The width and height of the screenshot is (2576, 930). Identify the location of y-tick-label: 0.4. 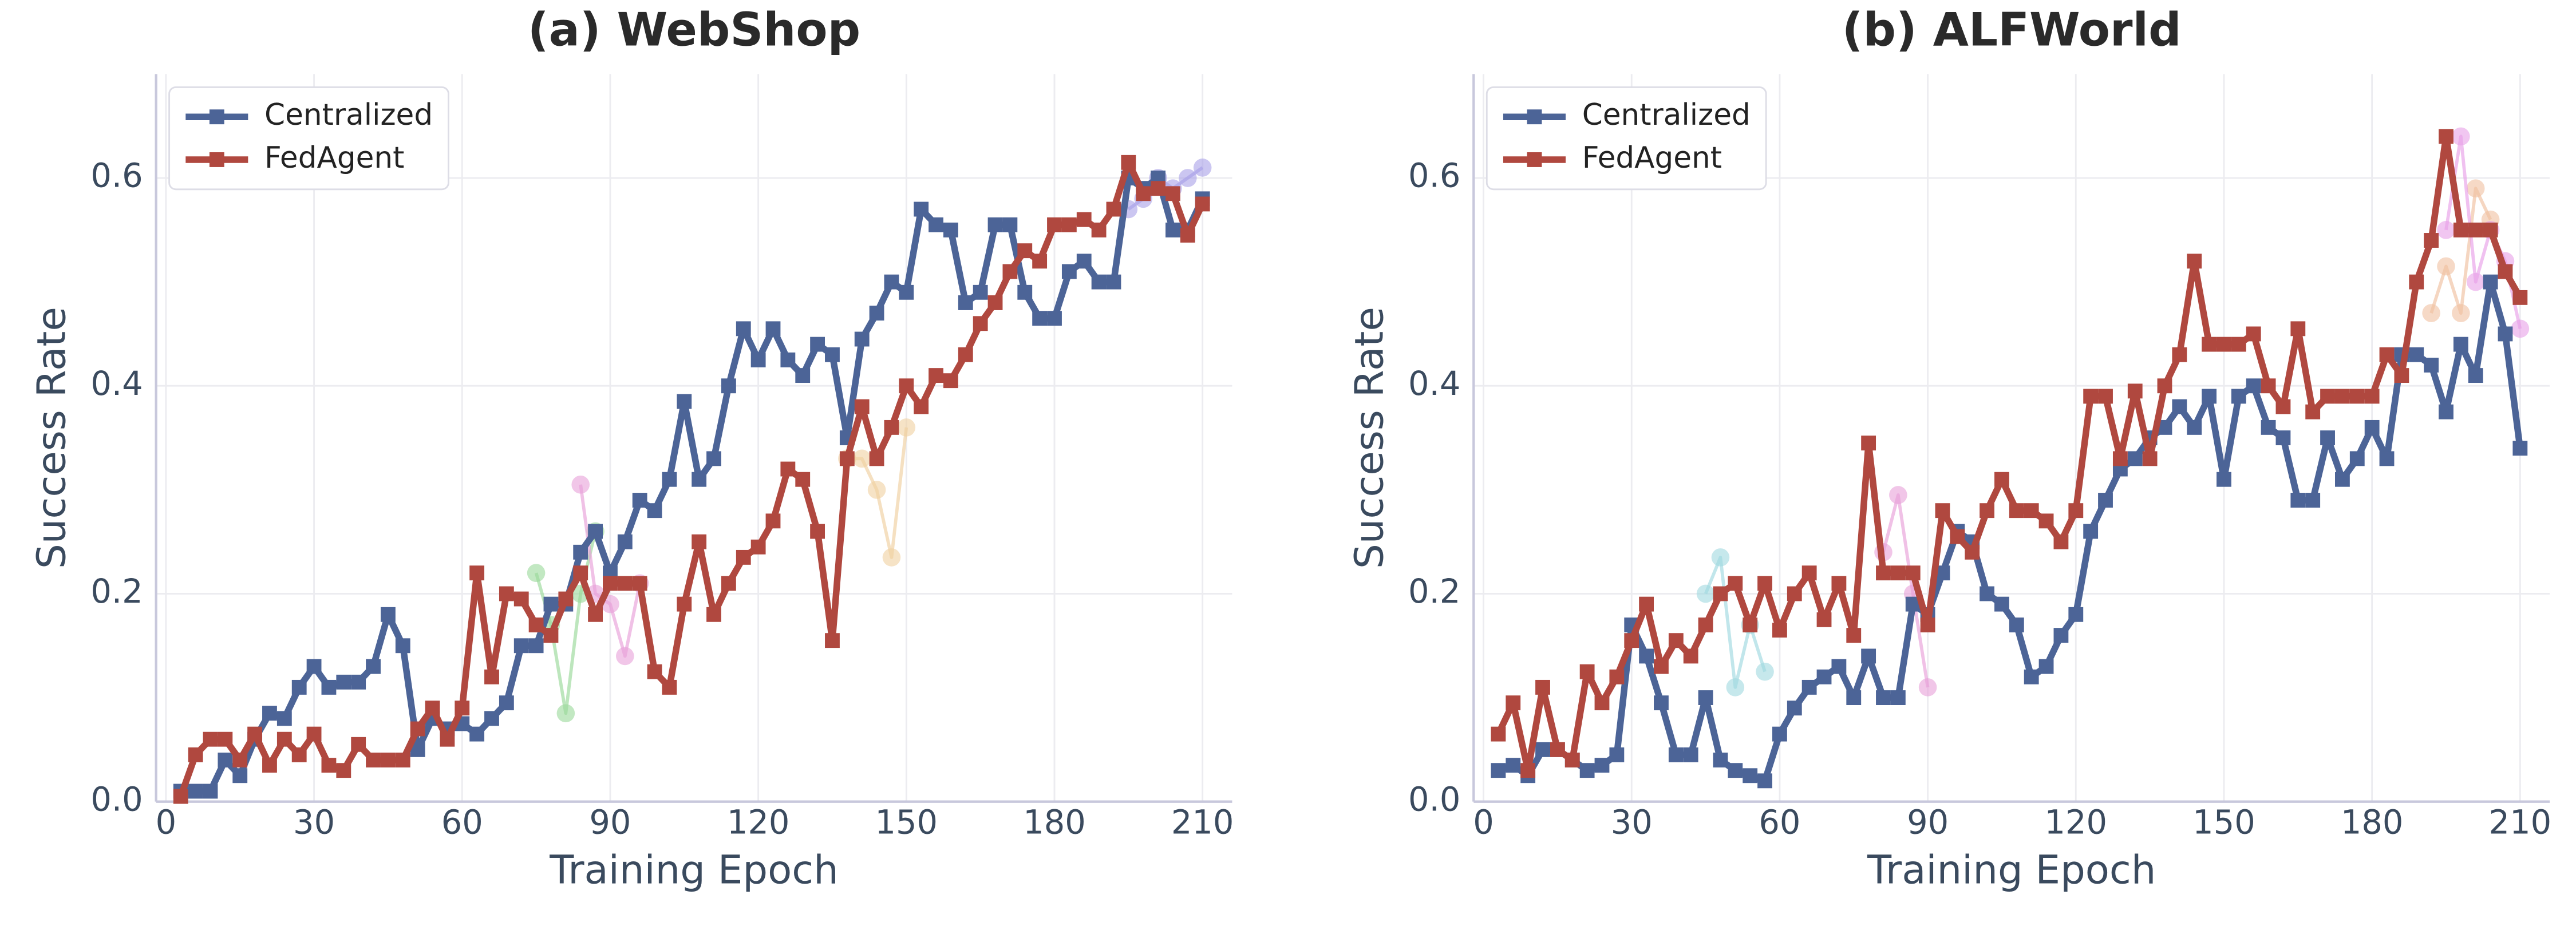
(116, 384).